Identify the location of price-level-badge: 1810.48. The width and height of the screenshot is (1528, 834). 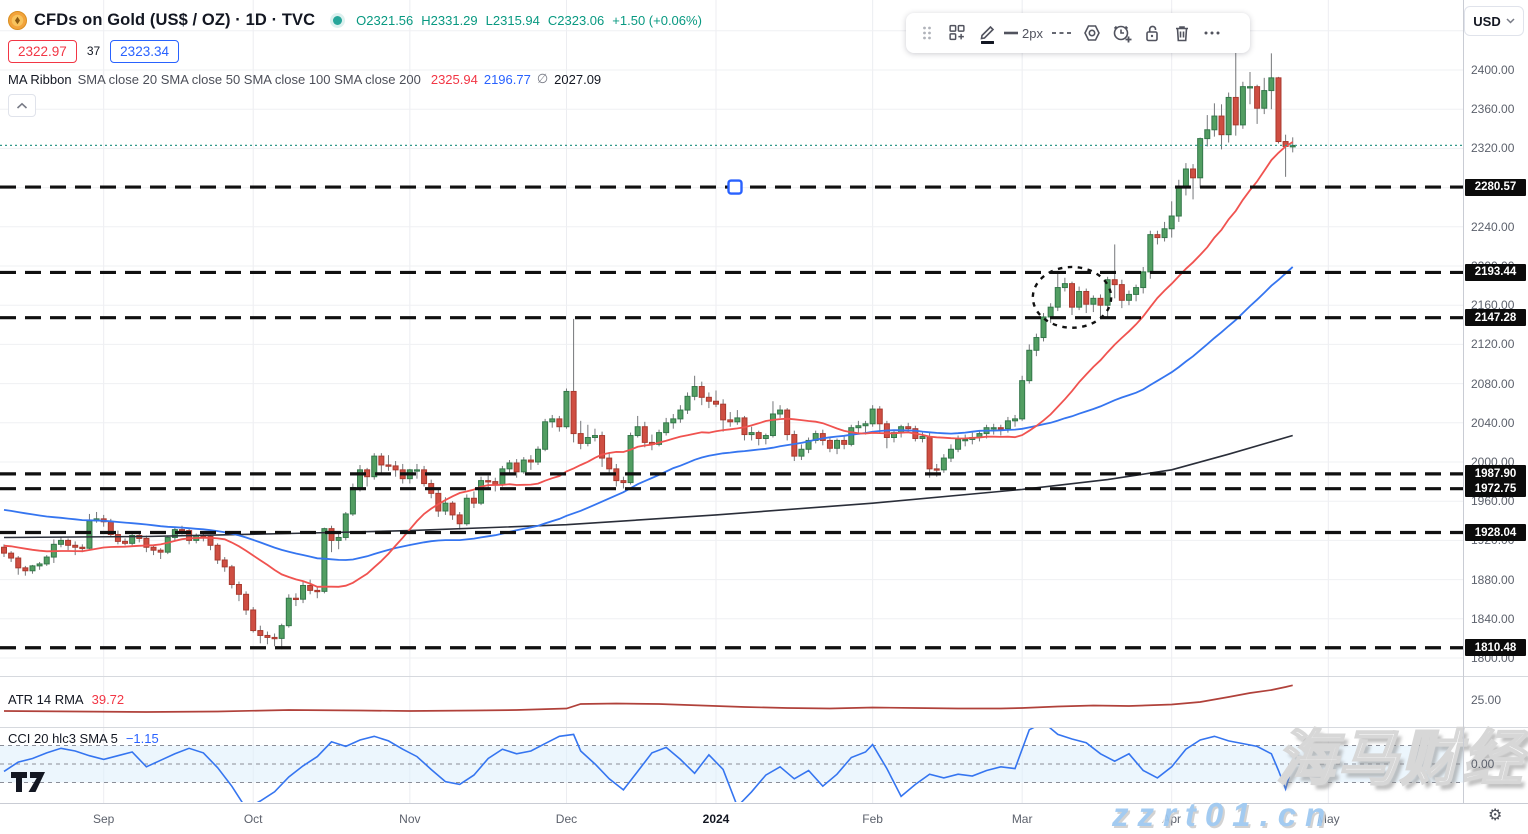
(1495, 648).